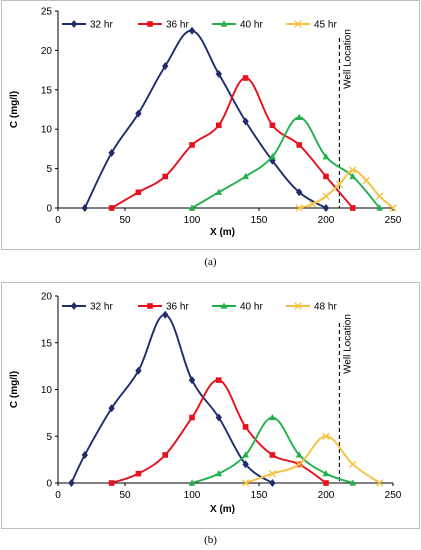  Describe the element at coordinates (47, 343) in the screenshot. I see `y-tick-label: 15` at that location.